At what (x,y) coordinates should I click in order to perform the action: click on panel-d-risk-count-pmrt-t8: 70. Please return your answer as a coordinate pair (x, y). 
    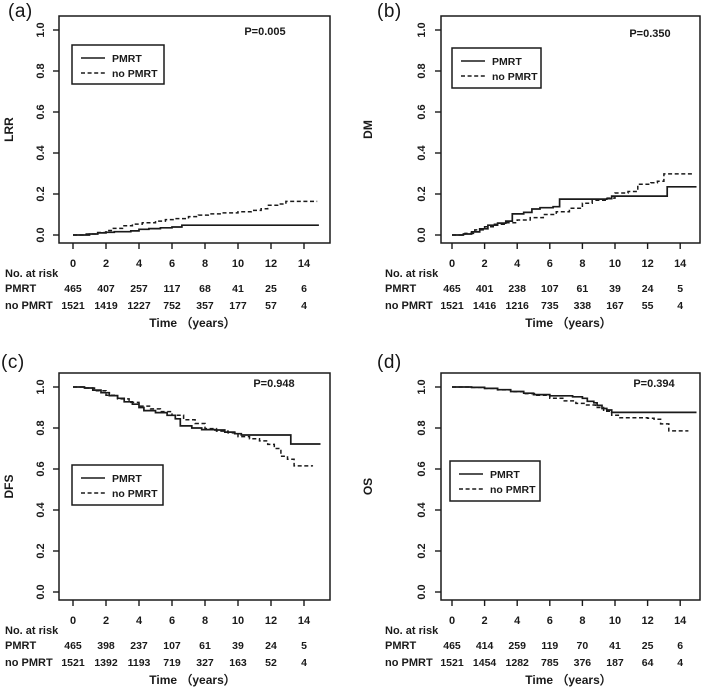
    Looking at the image, I should click on (583, 646).